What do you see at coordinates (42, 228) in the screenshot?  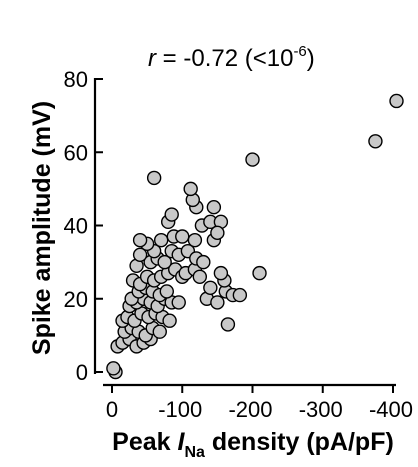 I see `y-axis-title: Spike amplitude (mV)` at bounding box center [42, 228].